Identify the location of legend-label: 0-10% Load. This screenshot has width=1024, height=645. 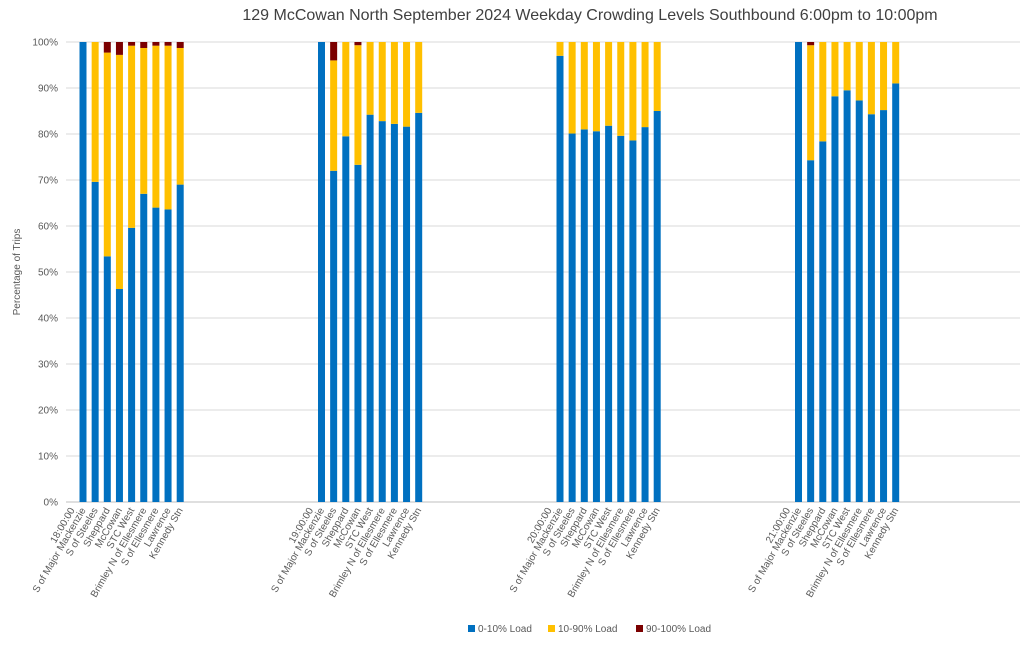
(505, 629).